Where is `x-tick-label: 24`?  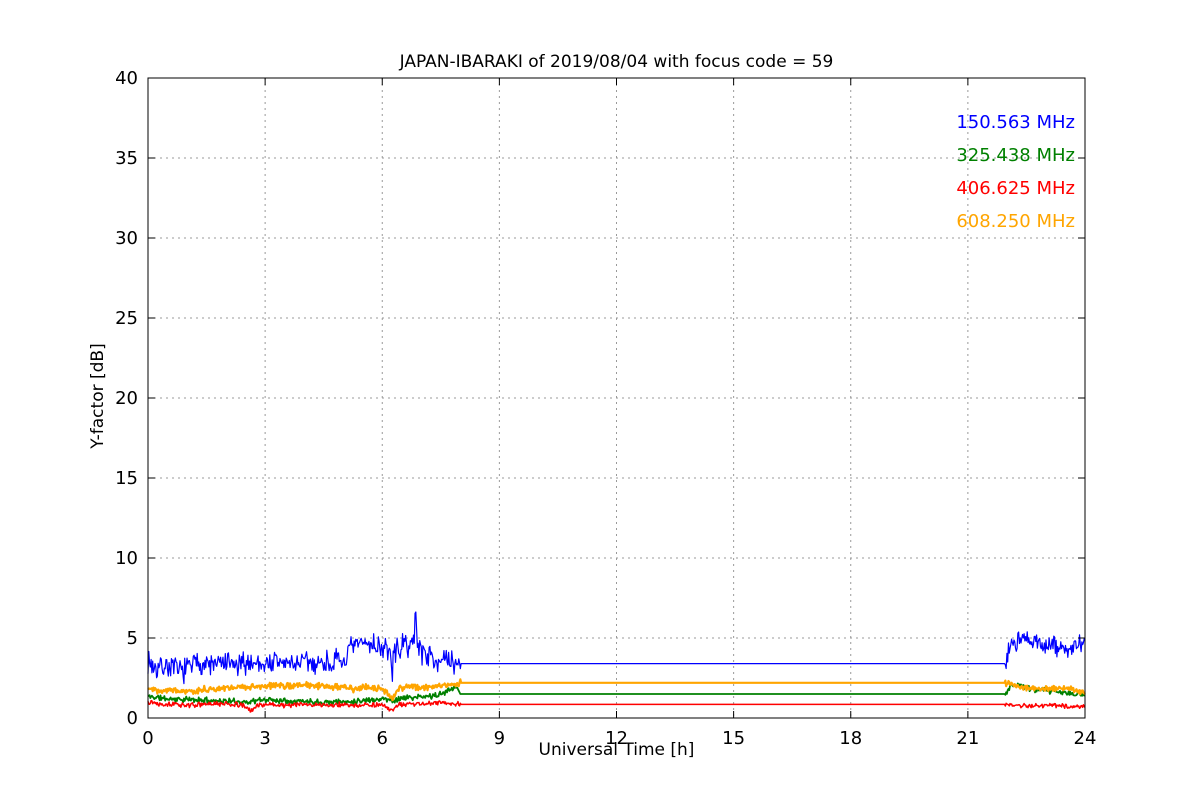
x-tick-label: 24 is located at coordinates (1085, 738).